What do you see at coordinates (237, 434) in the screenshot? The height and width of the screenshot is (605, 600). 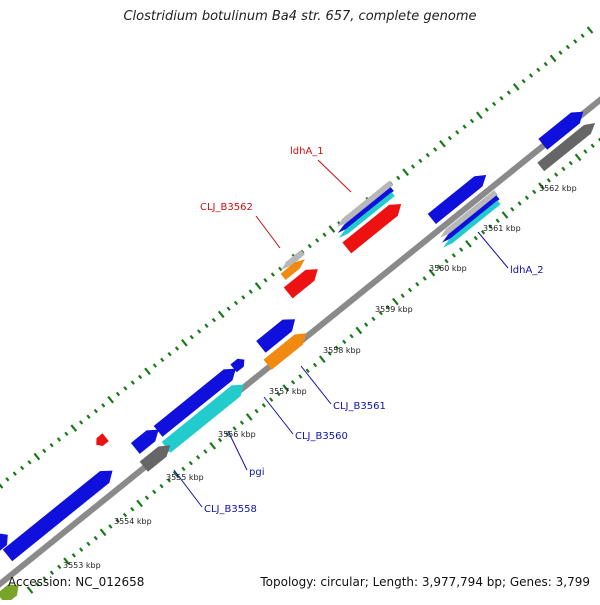 I see `ruler-label: 3556 kbp` at bounding box center [237, 434].